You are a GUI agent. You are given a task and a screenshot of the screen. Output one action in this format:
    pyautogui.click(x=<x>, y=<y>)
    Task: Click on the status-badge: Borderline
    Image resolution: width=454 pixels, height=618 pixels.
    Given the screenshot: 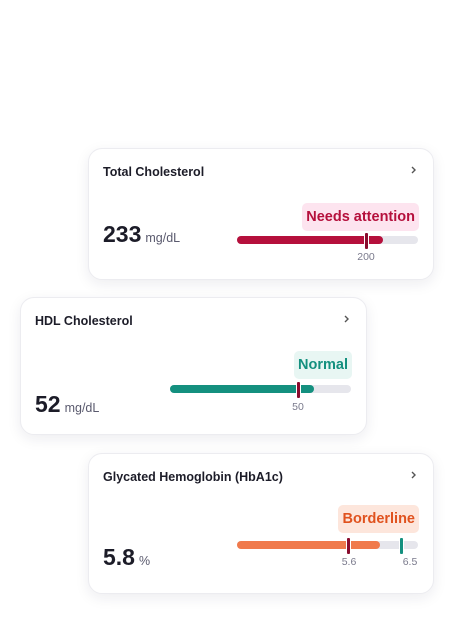 What is the action you would take?
    pyautogui.click(x=378, y=519)
    